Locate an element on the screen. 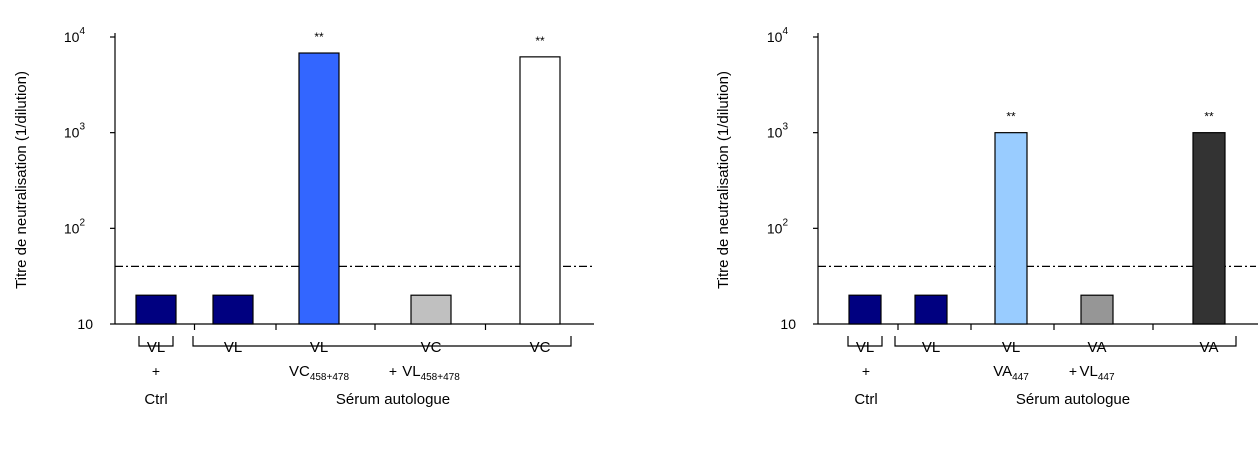 Image resolution: width=1260 pixels, height=456 pixels. category-sublabel-text: VC is located at coordinates (299, 371).